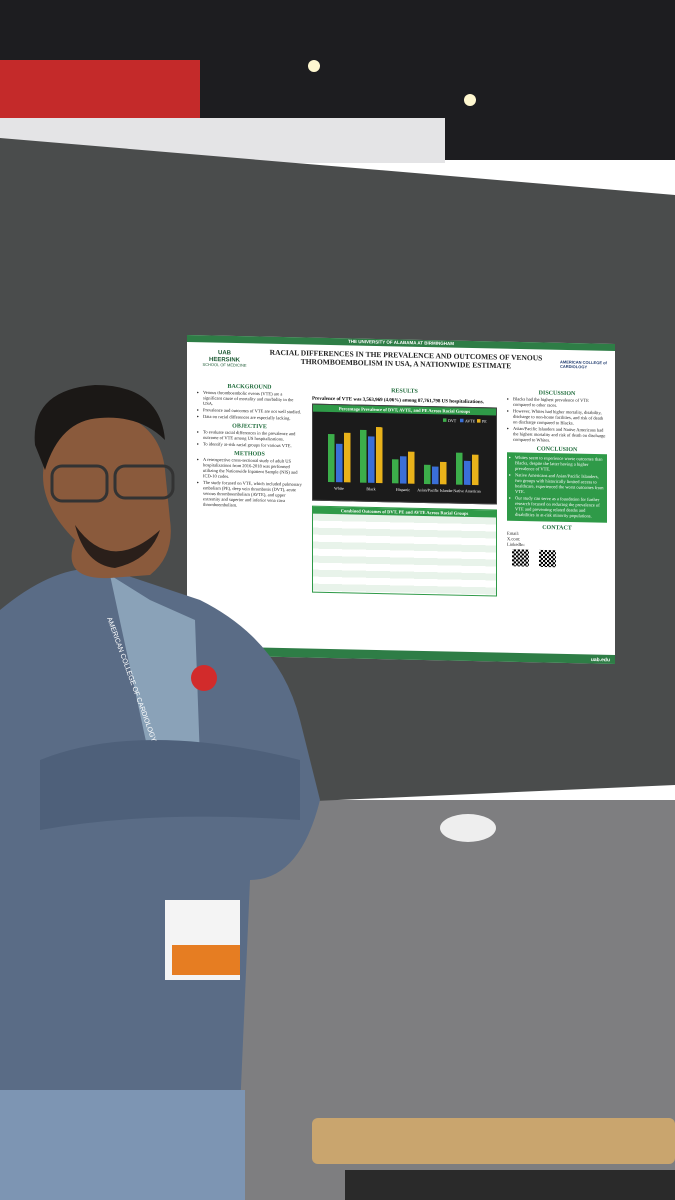 The width and height of the screenshot is (675, 1200). I want to click on footer: uab.edu, so click(600, 659).